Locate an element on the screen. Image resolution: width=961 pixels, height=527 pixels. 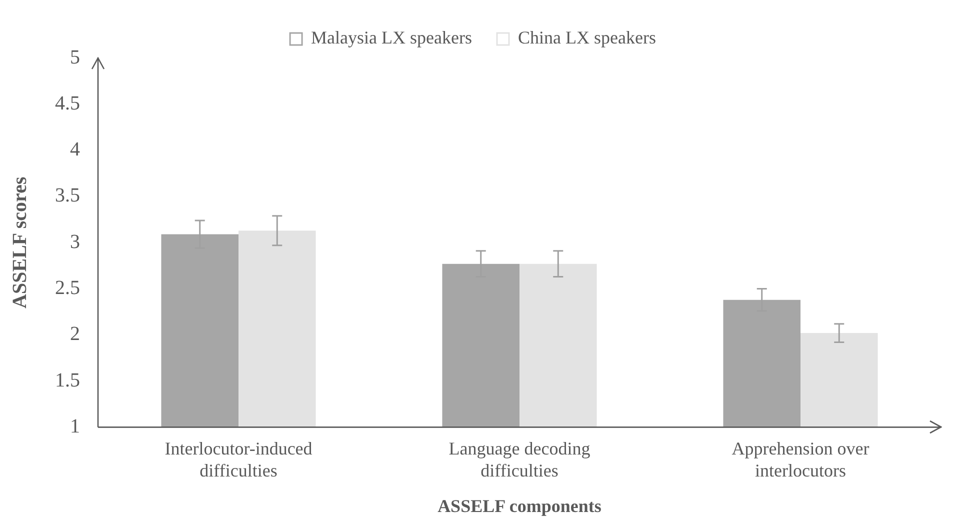
x-tick-label: Language decoding difficulties is located at coordinates (519, 459).